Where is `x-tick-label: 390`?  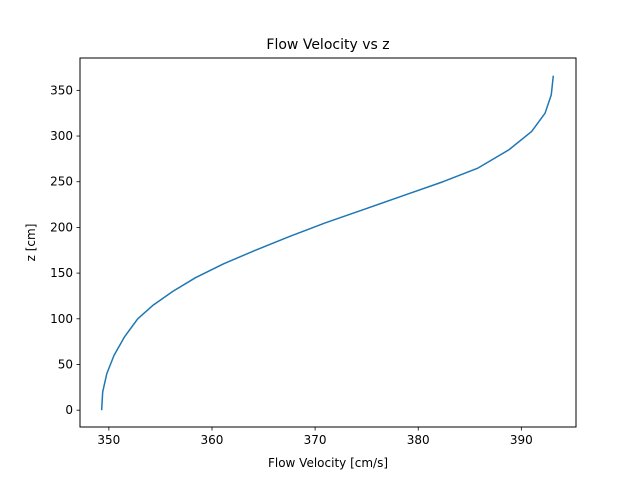 x-tick-label: 390 is located at coordinates (521, 440).